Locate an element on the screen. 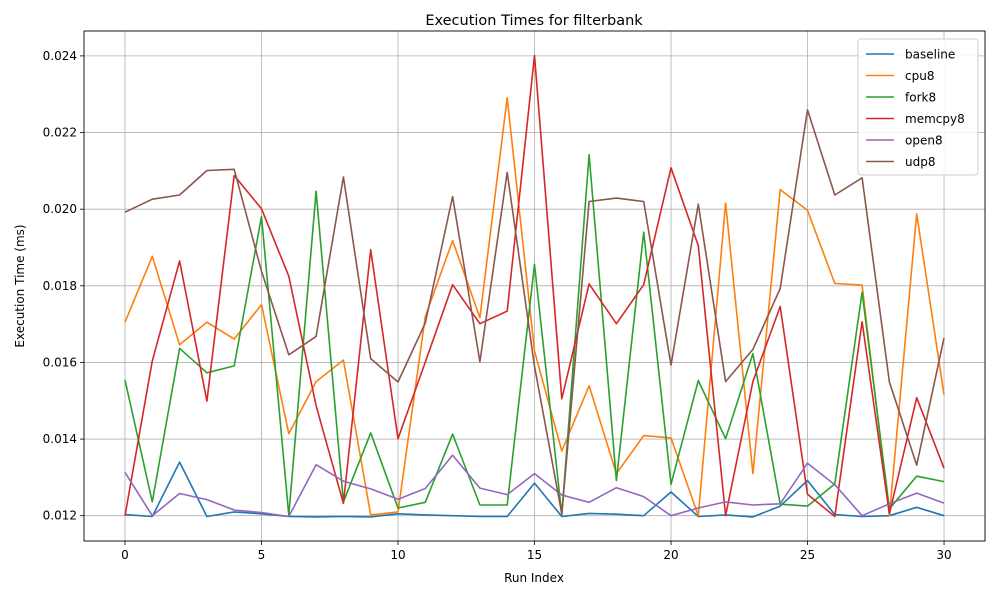 The image size is (1000, 604). x-tick-label: 10 is located at coordinates (397, 555).